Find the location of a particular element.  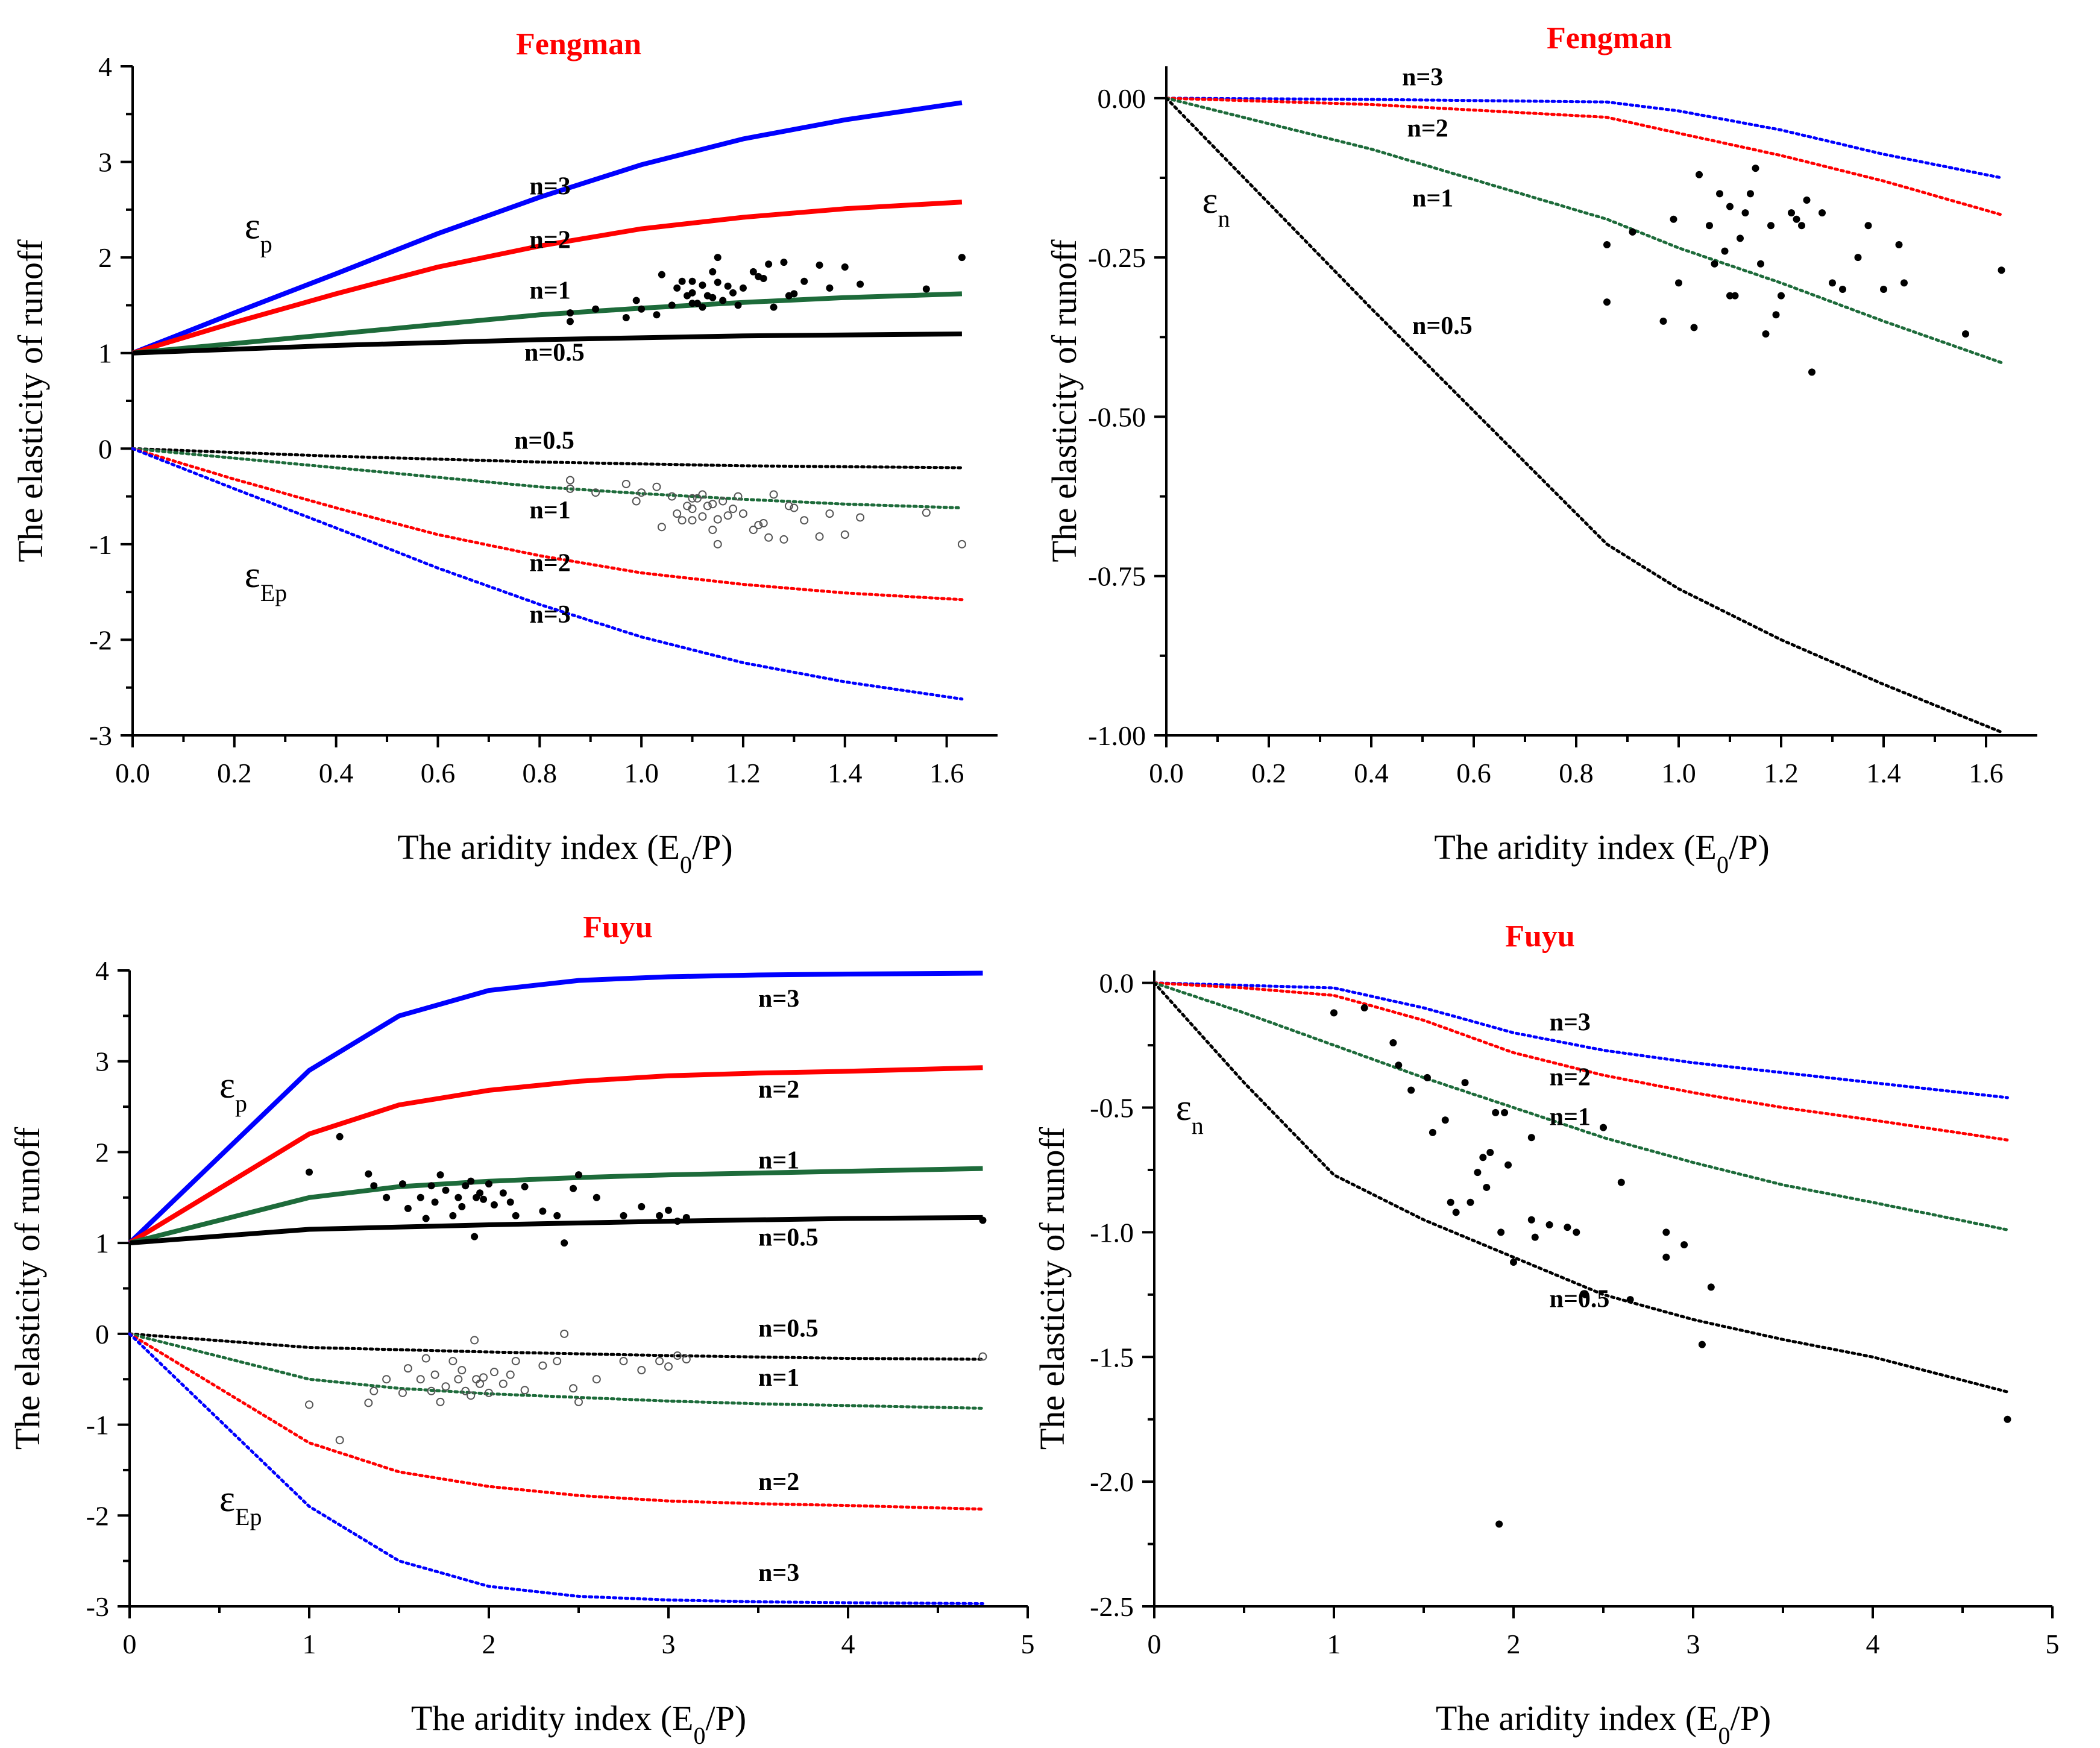

chart2-y-tick-label: 2 is located at coordinates (102, 1152).